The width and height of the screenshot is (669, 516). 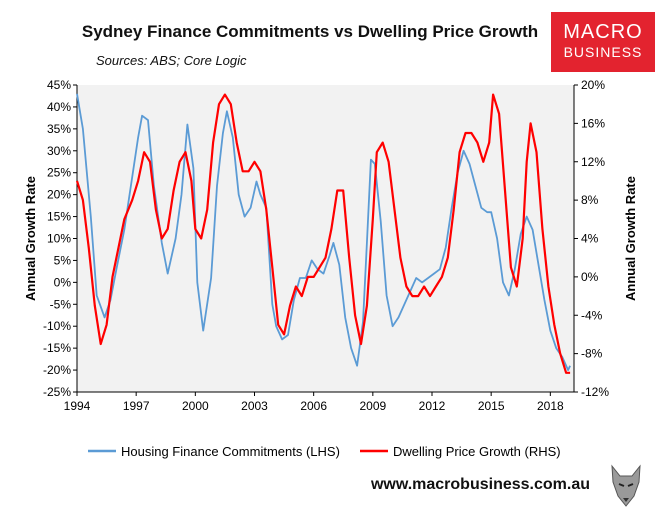 What do you see at coordinates (57, 370) in the screenshot?
I see `left-tick-label: -20%` at bounding box center [57, 370].